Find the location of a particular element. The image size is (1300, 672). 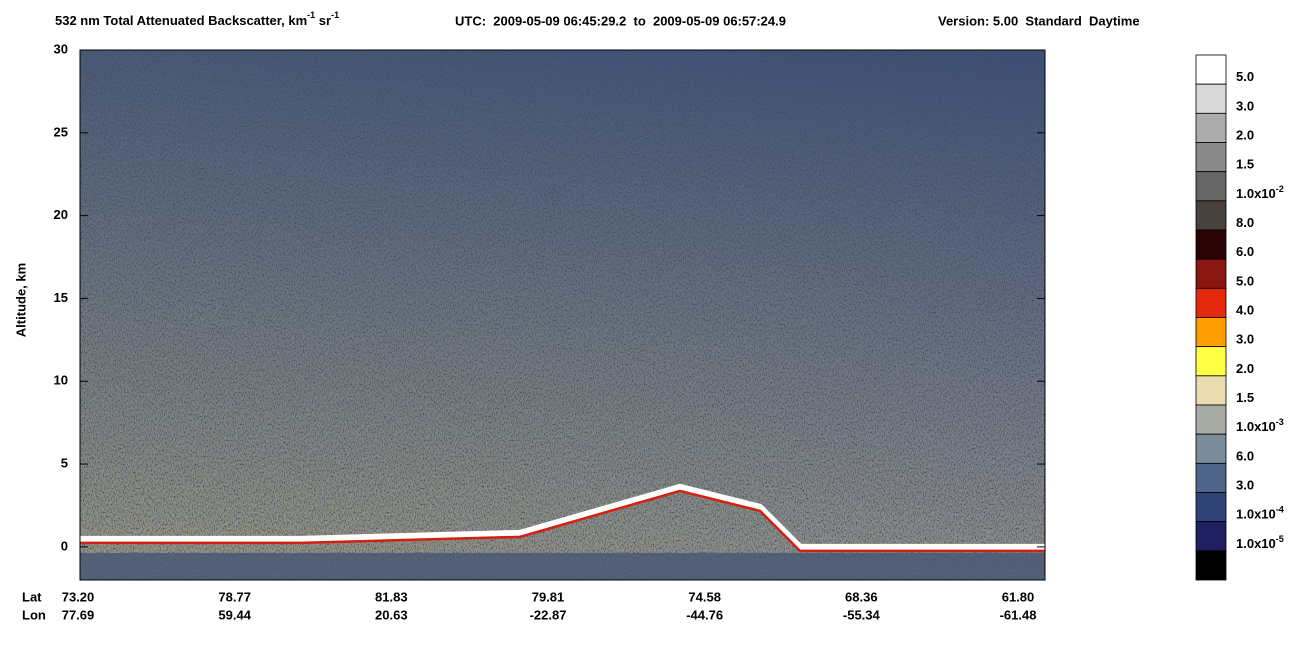

lat-tick-label: 79.81 is located at coordinates (548, 596).